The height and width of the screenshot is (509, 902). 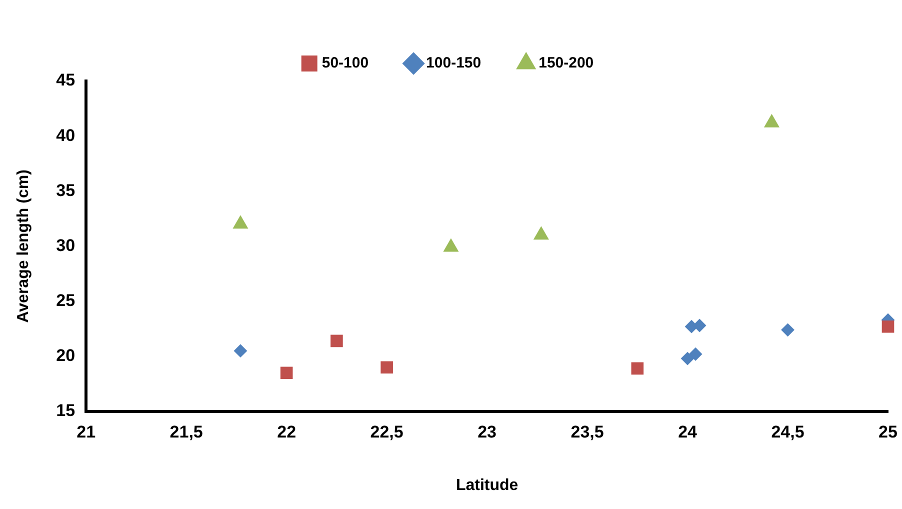 What do you see at coordinates (186, 432) in the screenshot?
I see `x-tick-label: 21,5` at bounding box center [186, 432].